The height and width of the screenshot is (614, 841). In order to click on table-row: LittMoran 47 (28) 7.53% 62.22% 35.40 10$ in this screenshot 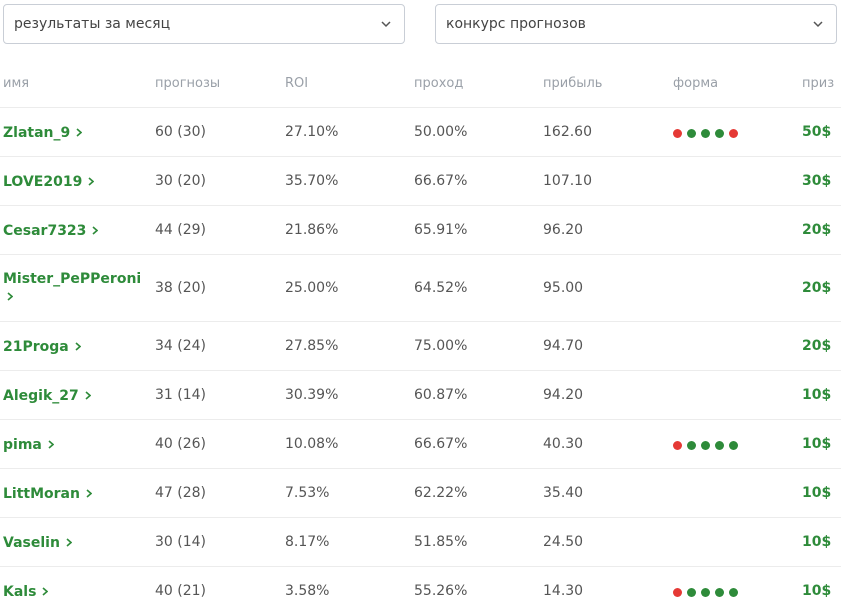, I will do `click(420, 493)`.